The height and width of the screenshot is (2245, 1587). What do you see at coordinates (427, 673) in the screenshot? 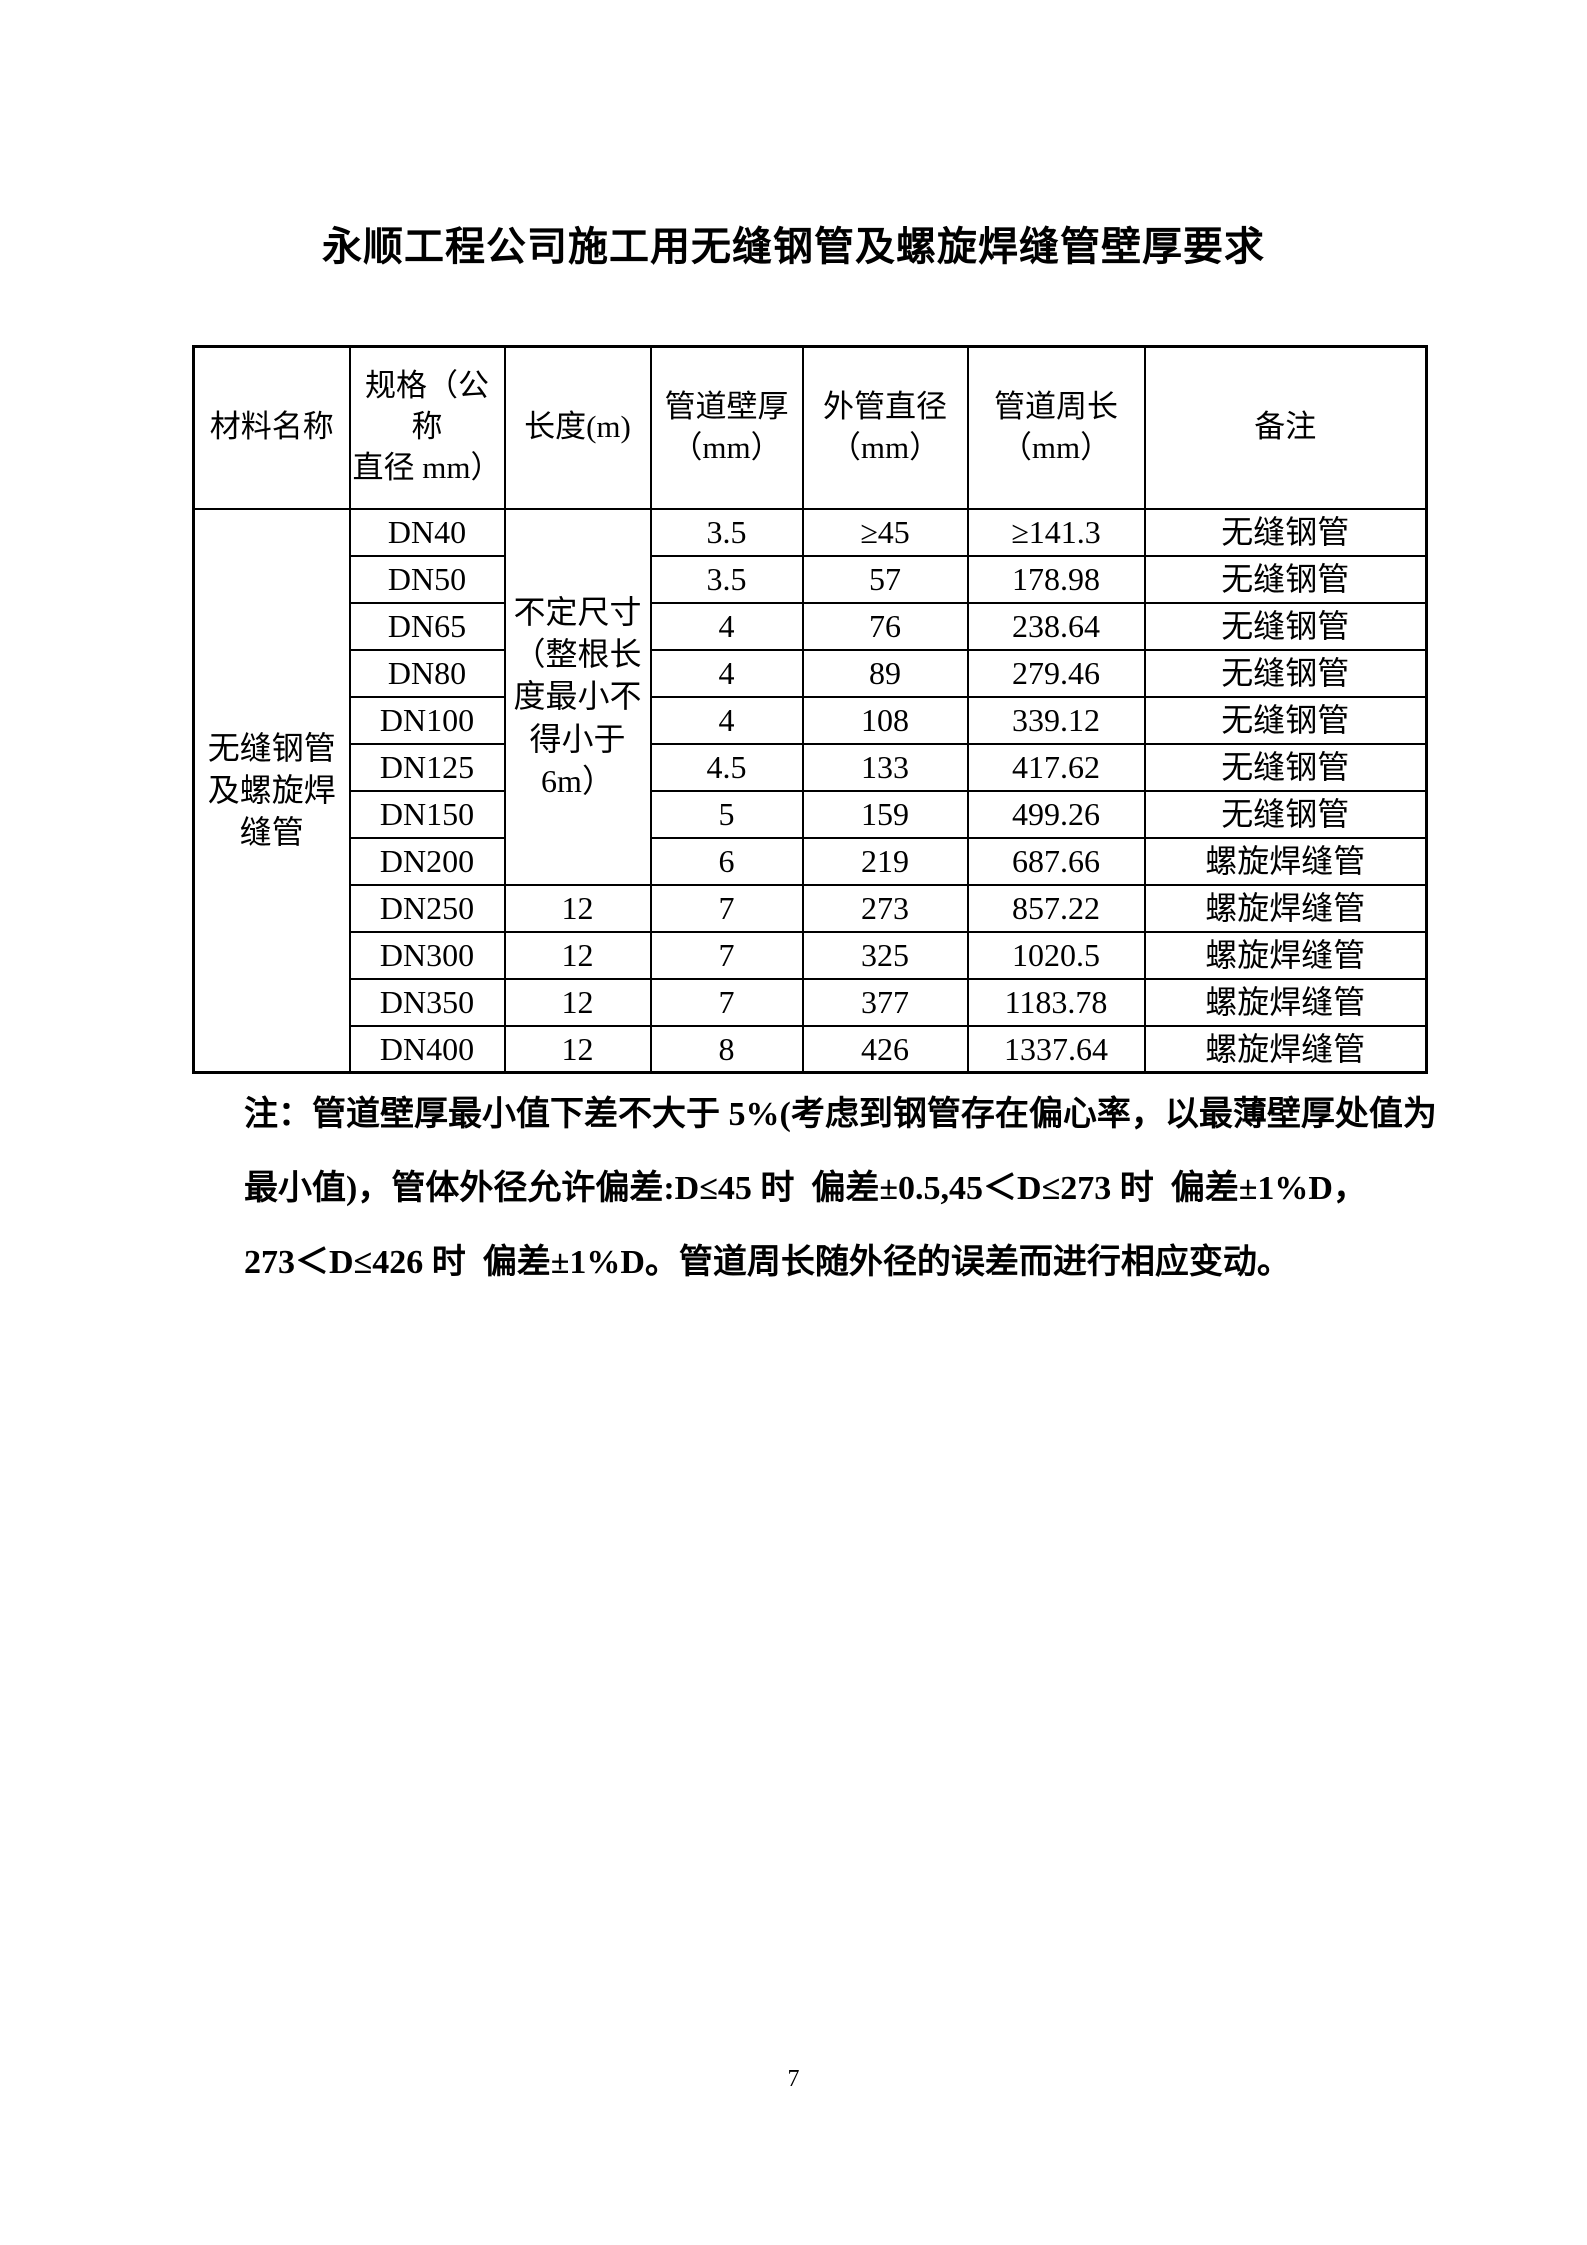
I see `cell-spec: DN80` at bounding box center [427, 673].